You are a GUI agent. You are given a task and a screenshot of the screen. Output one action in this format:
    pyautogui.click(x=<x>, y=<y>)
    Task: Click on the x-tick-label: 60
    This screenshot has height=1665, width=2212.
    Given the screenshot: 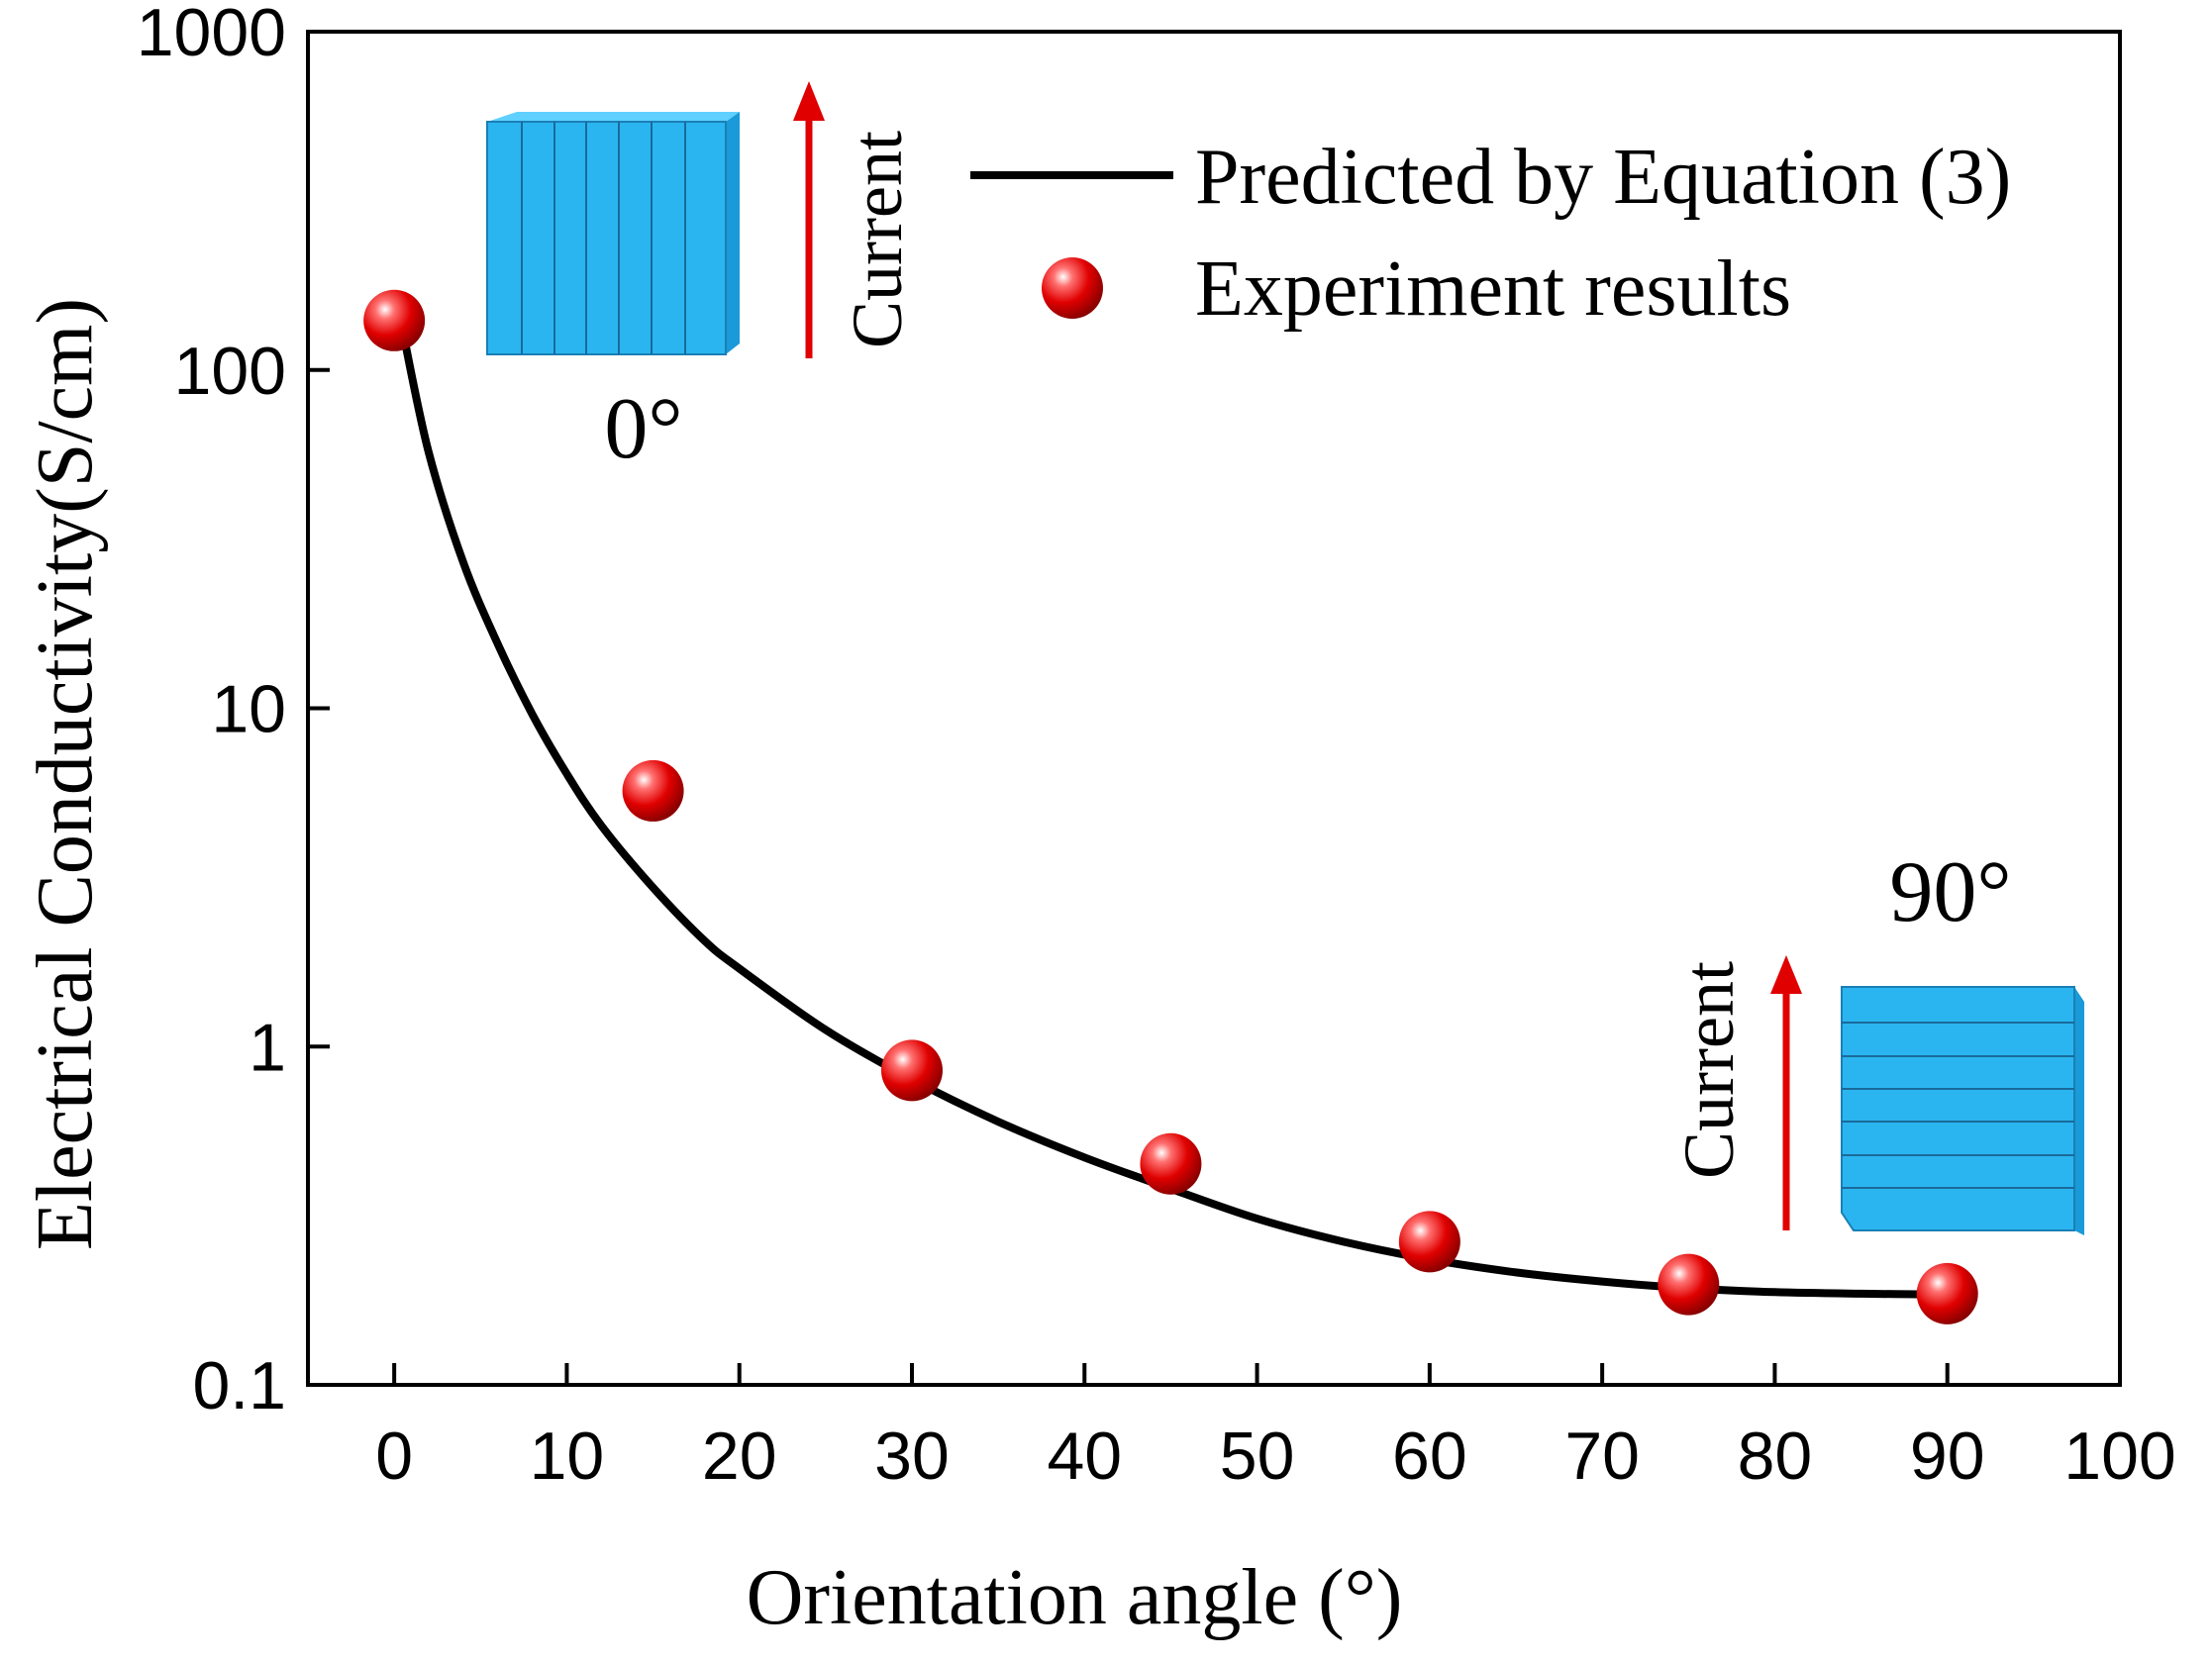 What is the action you would take?
    pyautogui.click(x=1429, y=1456)
    